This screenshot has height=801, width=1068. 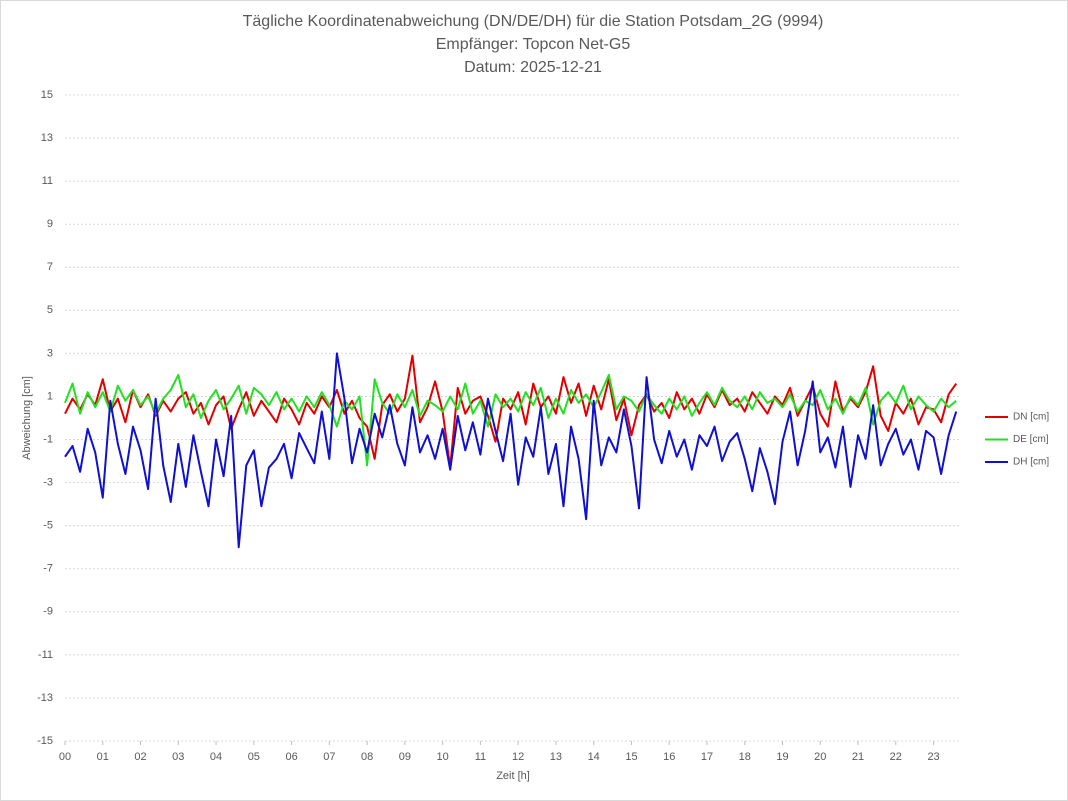 I want to click on x-tick-label: 12, so click(x=518, y=757).